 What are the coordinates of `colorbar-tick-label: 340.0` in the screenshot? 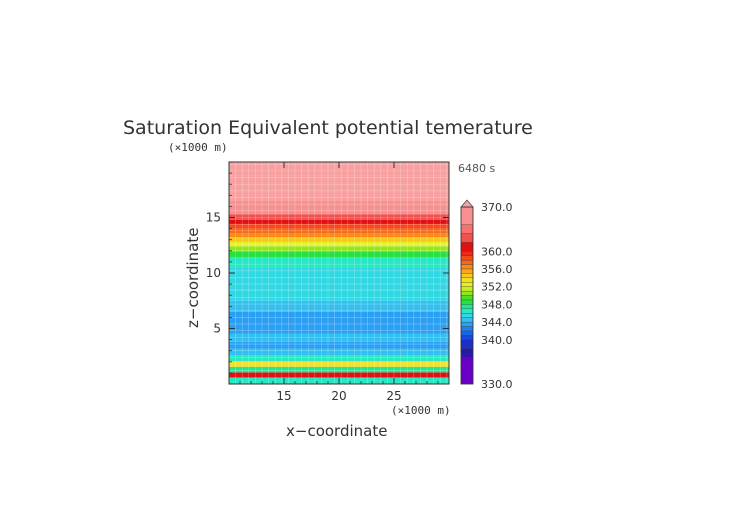 It's located at (497, 340).